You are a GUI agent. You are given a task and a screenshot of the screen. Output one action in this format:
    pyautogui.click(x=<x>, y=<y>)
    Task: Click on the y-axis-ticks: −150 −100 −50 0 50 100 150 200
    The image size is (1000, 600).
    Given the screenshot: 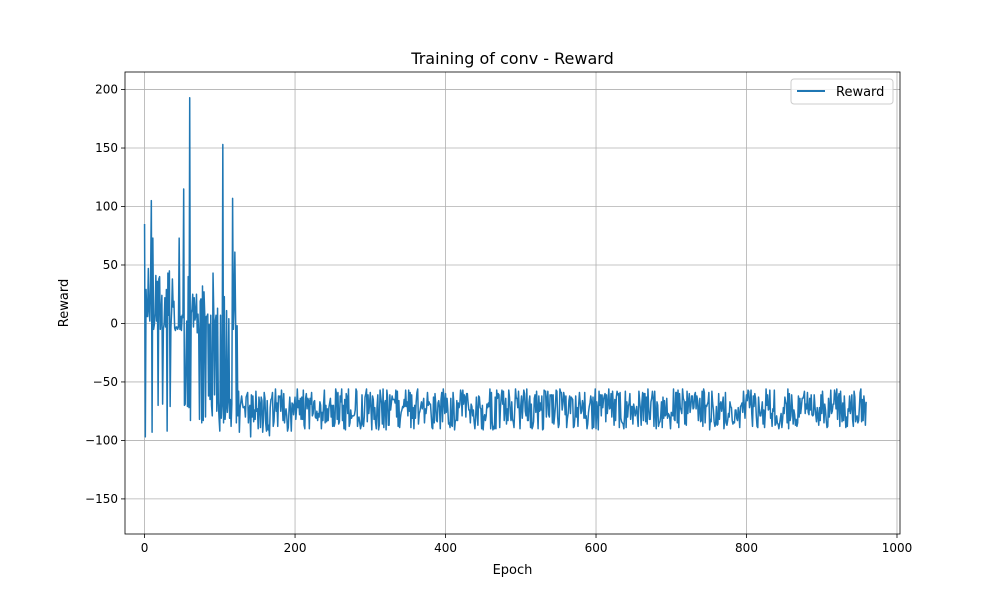 What is the action you would take?
    pyautogui.click(x=105, y=294)
    